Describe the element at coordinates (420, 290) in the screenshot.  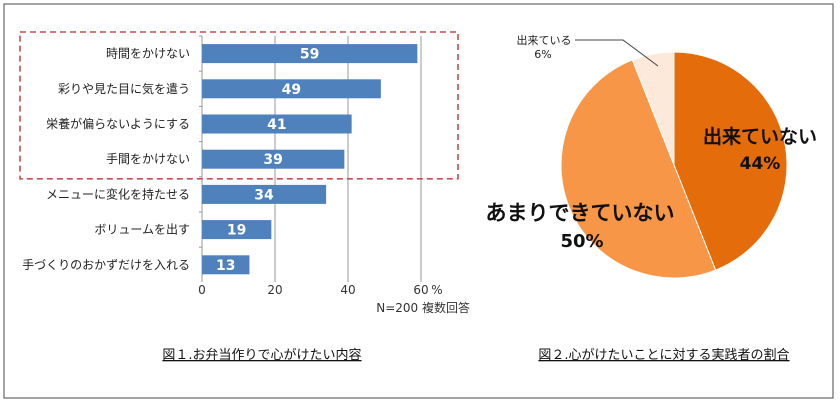
I see `x-tick-label: 60` at that location.